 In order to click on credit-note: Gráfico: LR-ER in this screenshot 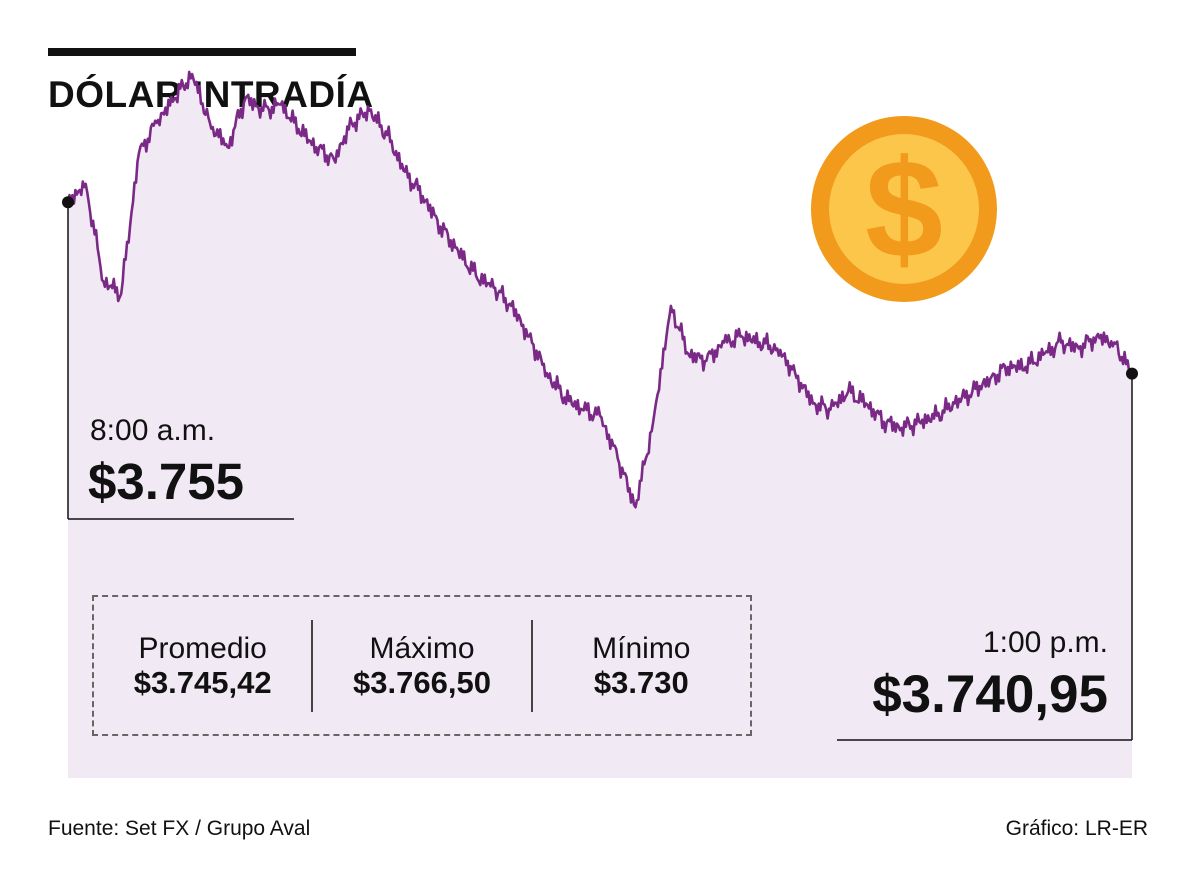, I will do `click(1076, 828)`.